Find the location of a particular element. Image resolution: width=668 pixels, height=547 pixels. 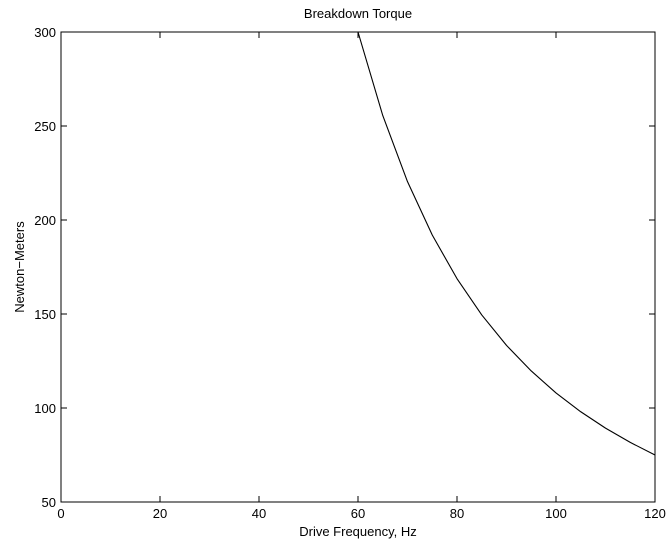

y-tick-label: 100 is located at coordinates (45, 408).